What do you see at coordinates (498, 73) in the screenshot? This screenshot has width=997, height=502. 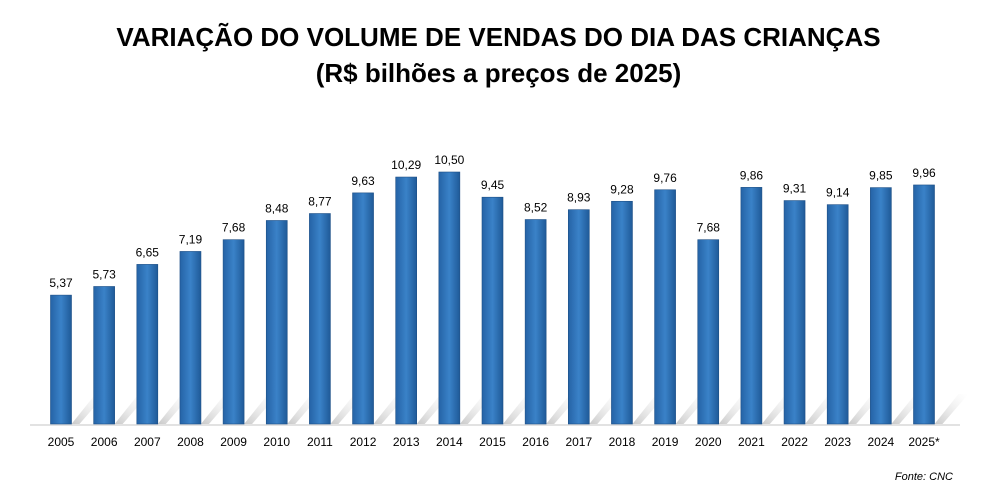 I see `chart-subtitle: (R$ bilhões a preços de 2025)` at bounding box center [498, 73].